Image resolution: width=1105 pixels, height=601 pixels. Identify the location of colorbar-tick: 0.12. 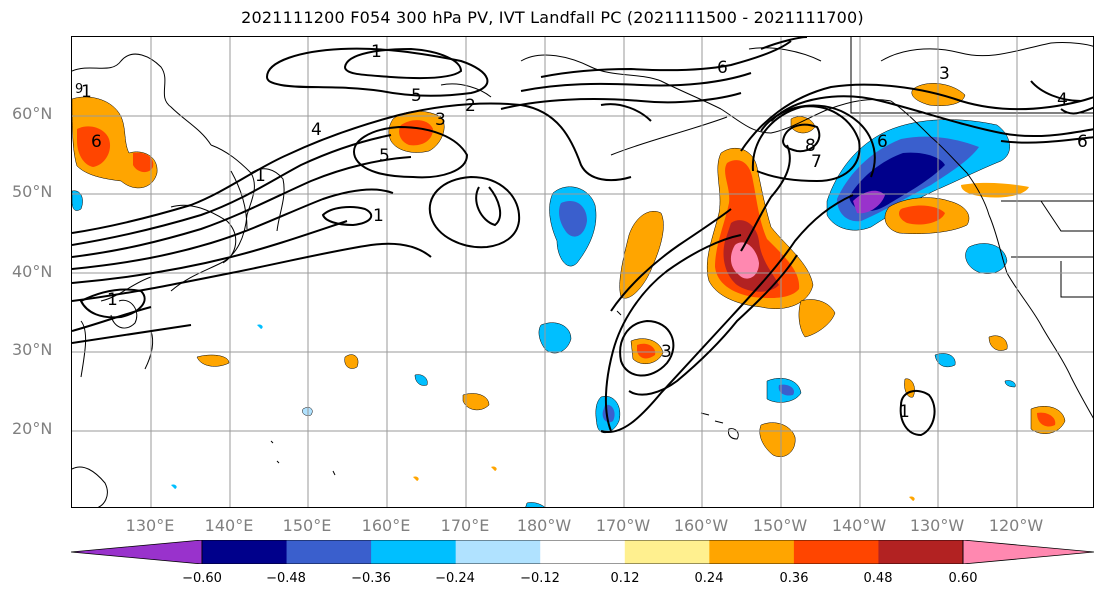
(625, 578).